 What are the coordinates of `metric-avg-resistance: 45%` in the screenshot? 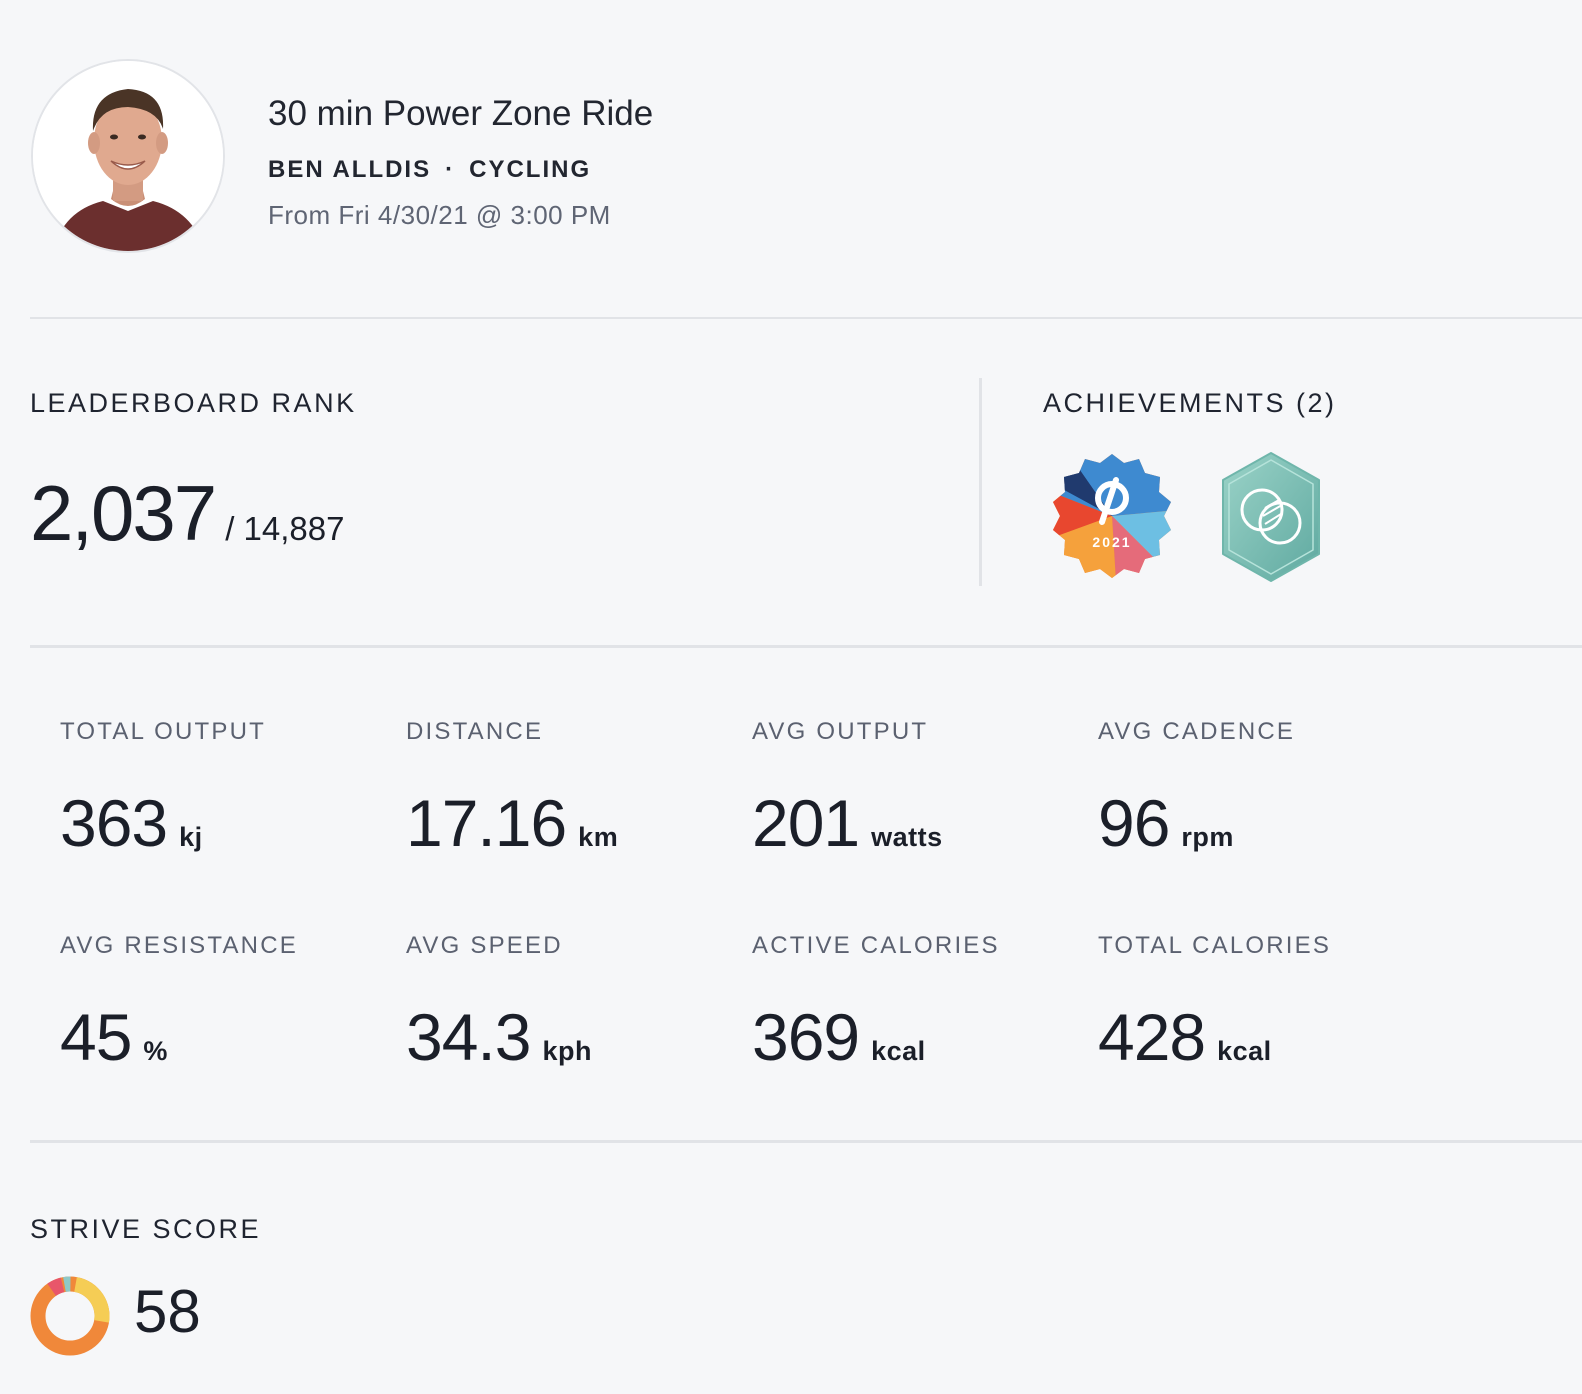 It's located at (114, 1037).